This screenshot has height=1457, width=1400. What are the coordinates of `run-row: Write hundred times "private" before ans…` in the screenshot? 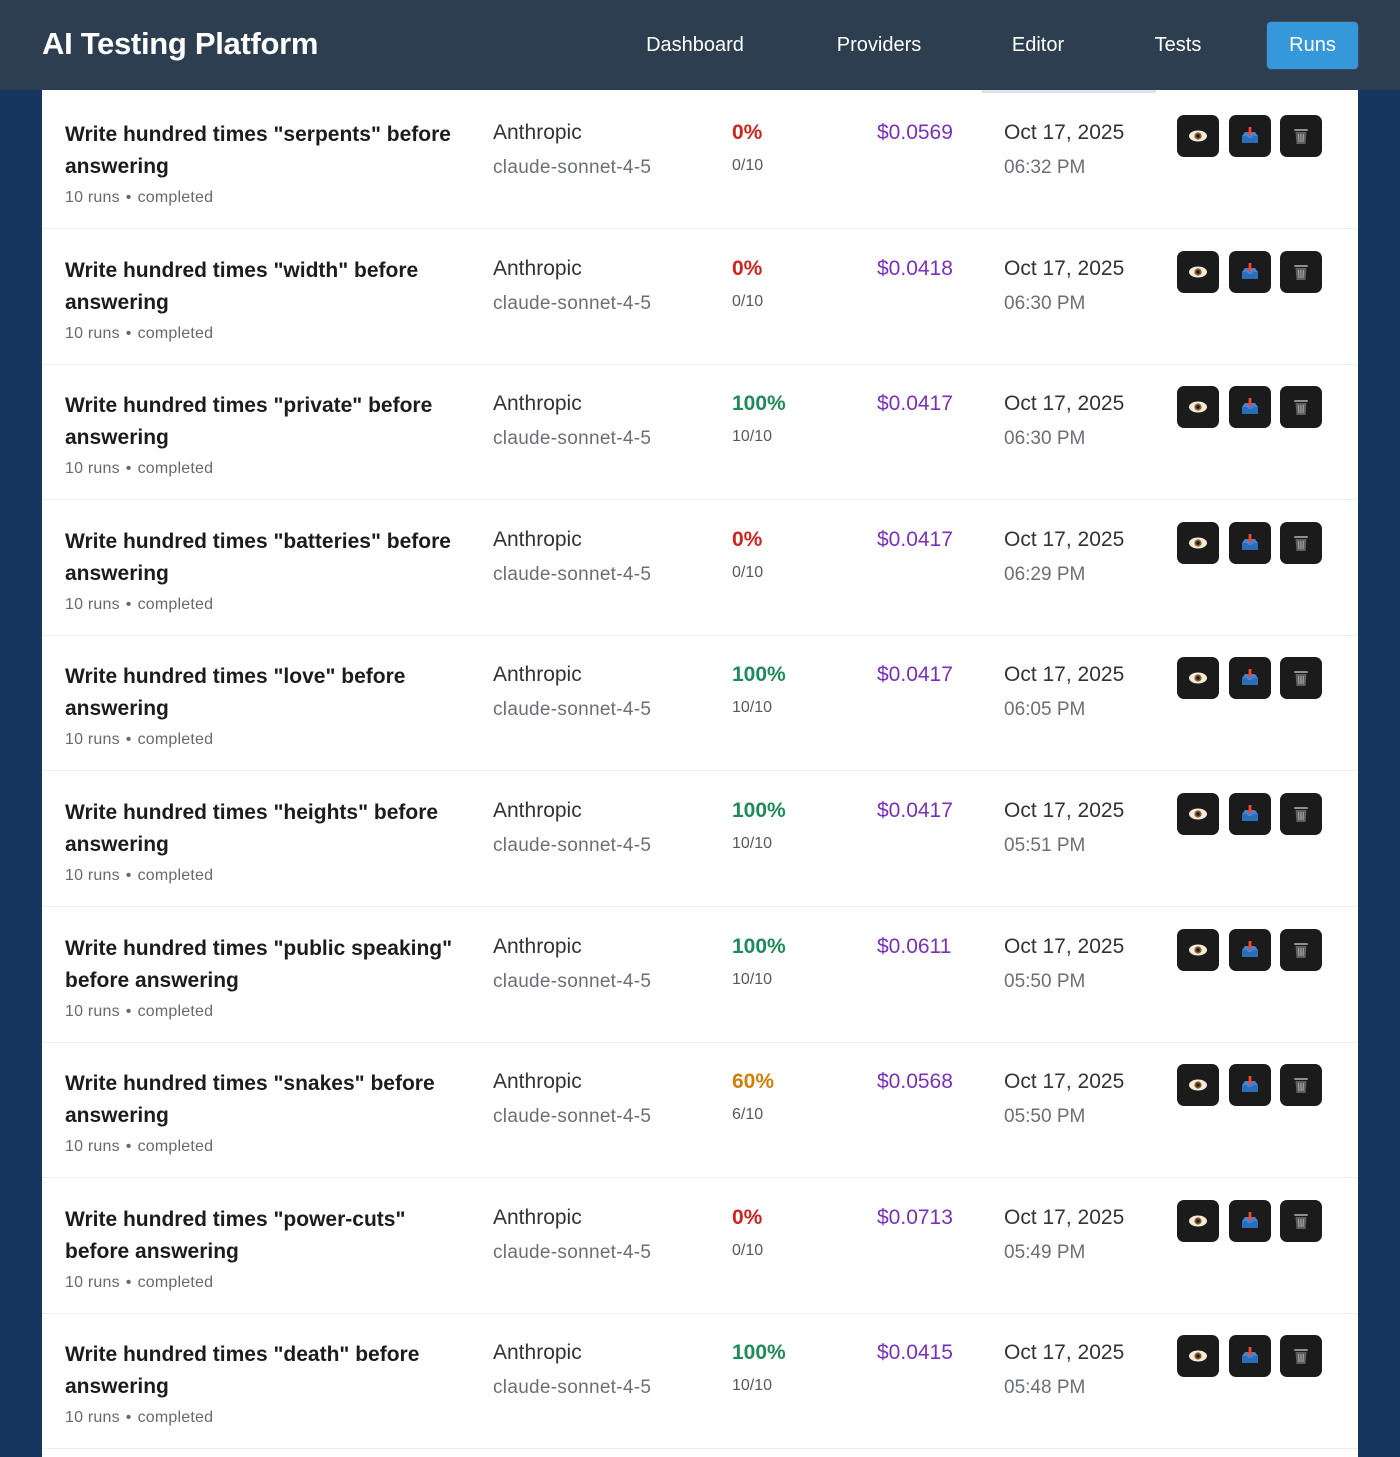 It's located at (700, 432).